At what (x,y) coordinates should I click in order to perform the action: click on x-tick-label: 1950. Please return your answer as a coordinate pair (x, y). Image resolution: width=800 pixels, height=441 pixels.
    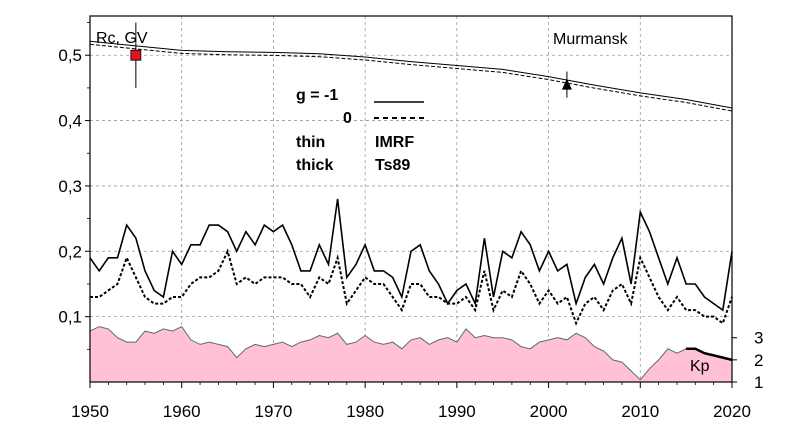
    Looking at the image, I should click on (90, 411).